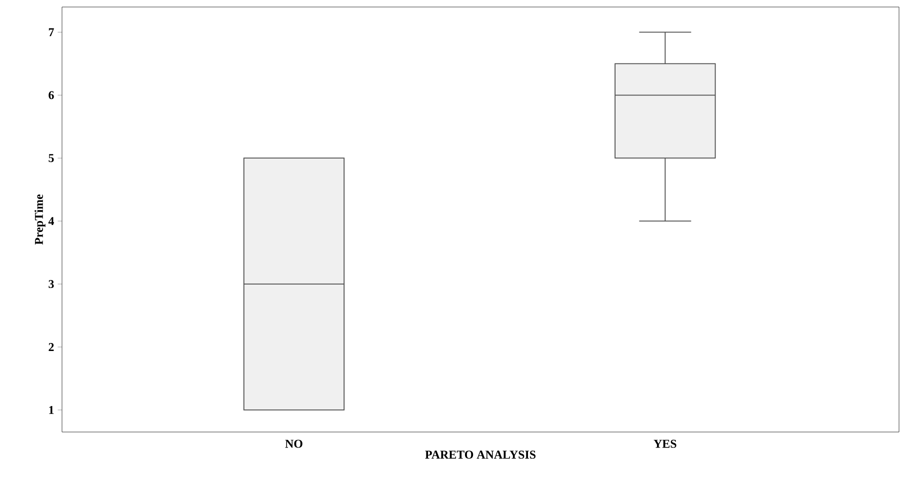 The width and height of the screenshot is (902, 480). What do you see at coordinates (51, 284) in the screenshot?
I see `y-tick-label: 3` at bounding box center [51, 284].